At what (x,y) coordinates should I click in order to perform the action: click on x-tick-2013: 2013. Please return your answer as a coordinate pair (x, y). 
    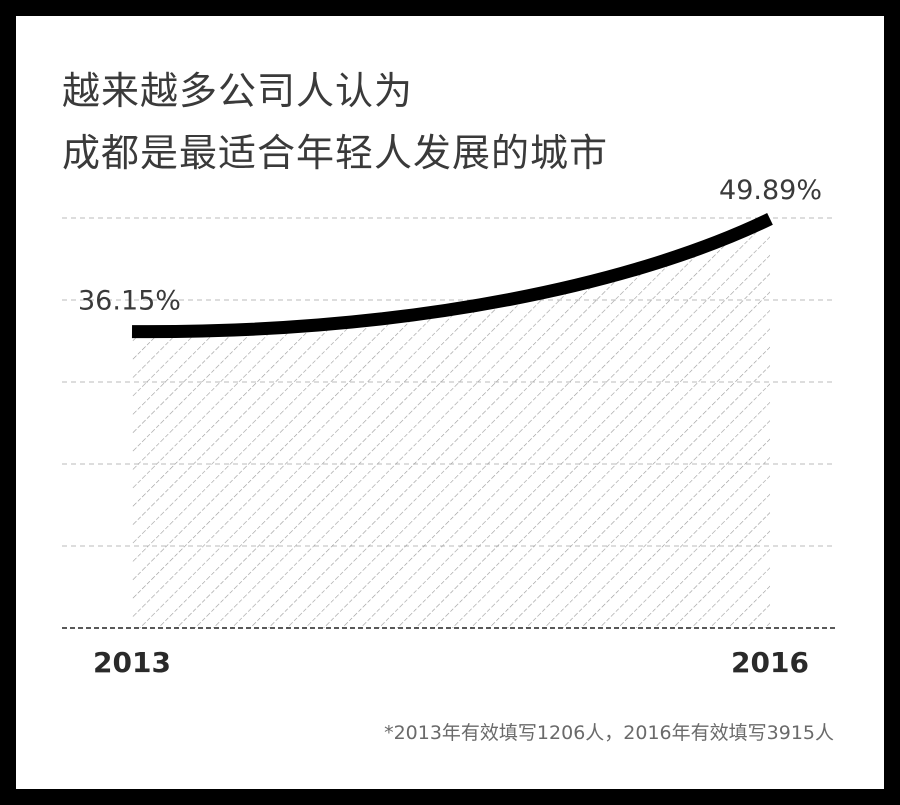
    Looking at the image, I should click on (132, 662).